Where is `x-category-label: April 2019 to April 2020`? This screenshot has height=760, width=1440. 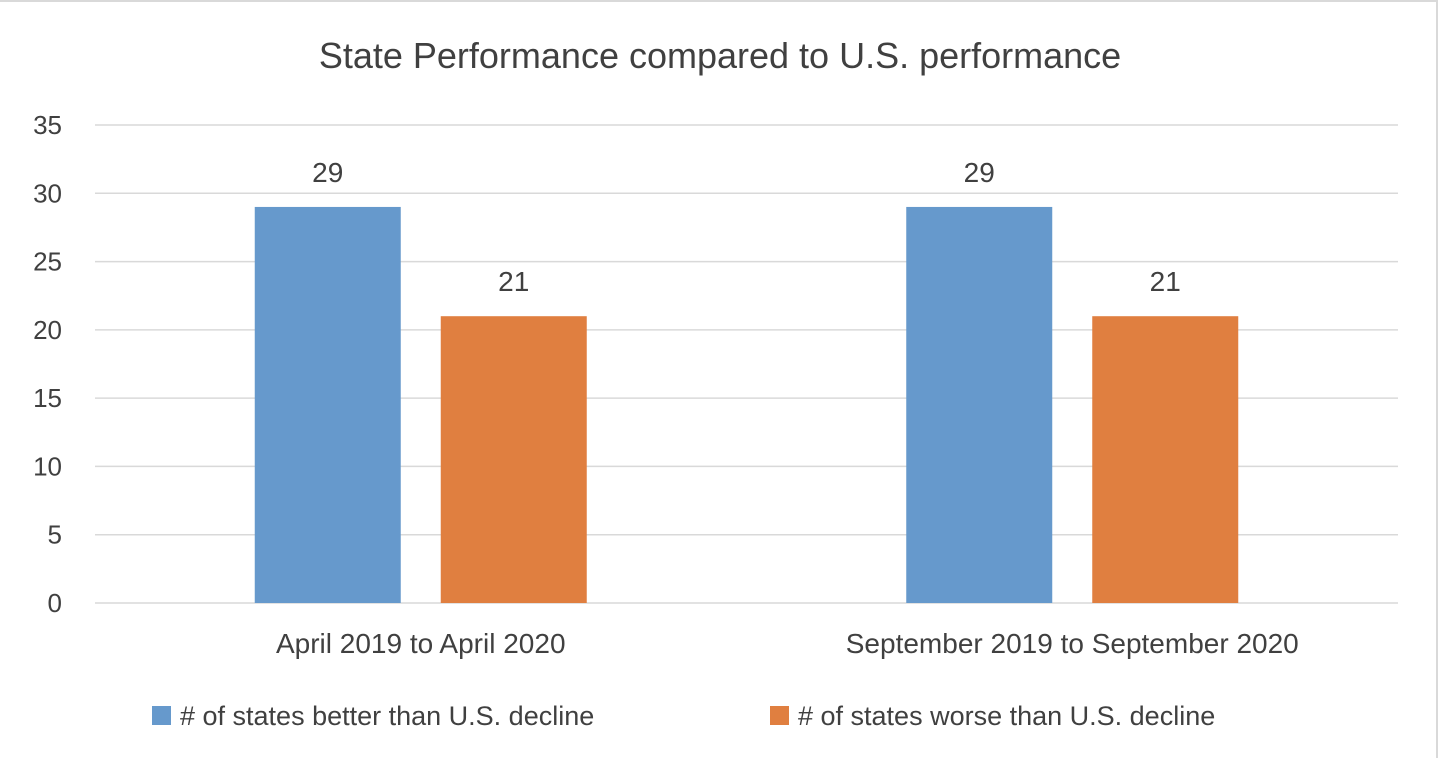 x-category-label: April 2019 to April 2020 is located at coordinates (421, 643).